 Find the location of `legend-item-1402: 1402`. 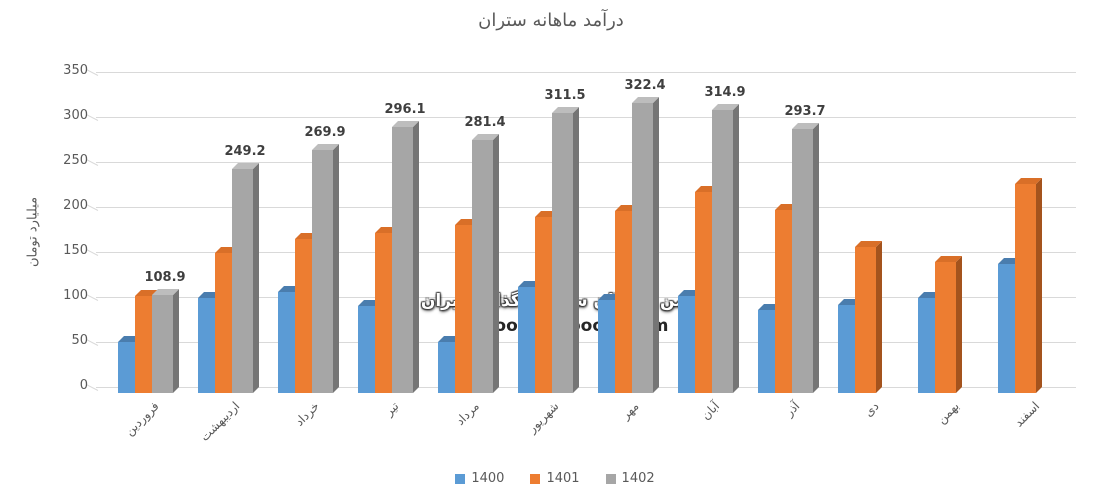

legend-item-1402: 1402 is located at coordinates (630, 478).